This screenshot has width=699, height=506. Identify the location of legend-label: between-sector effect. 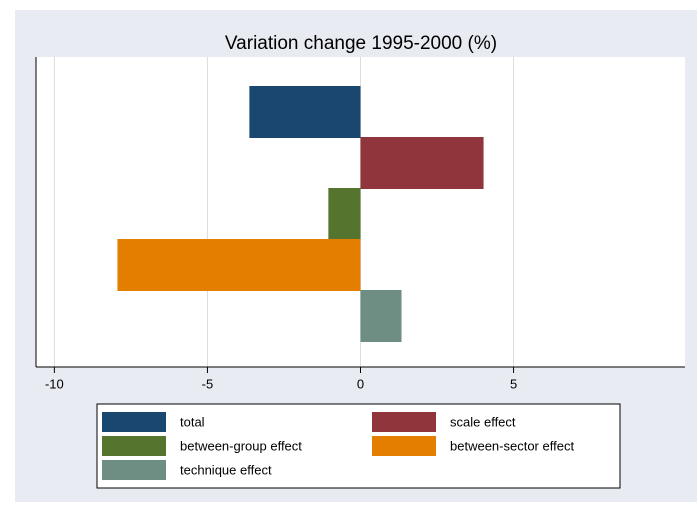
(512, 445).